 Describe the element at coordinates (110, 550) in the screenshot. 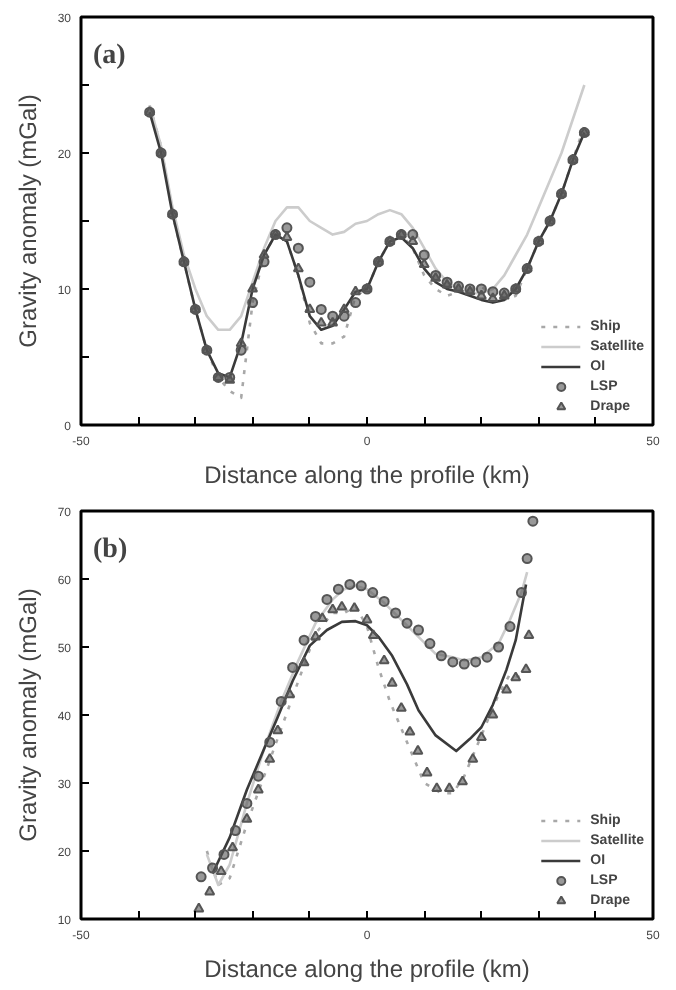

I see `annotation: (b)` at that location.